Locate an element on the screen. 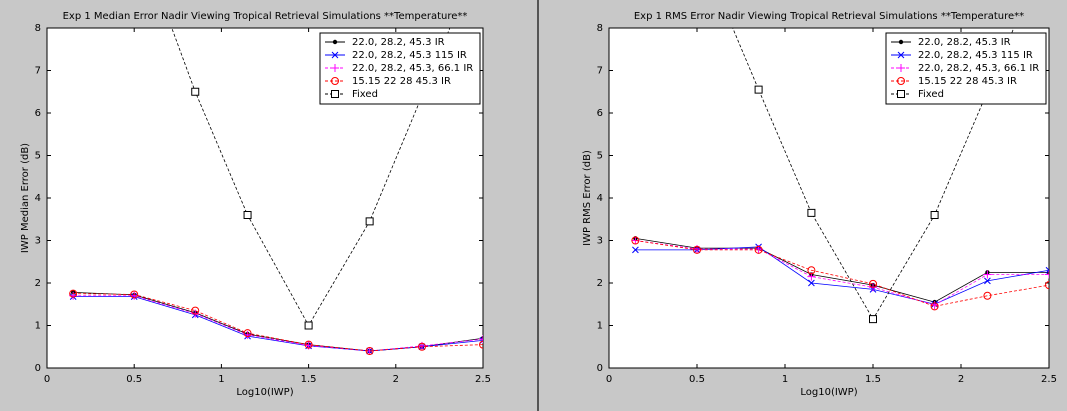 The height and width of the screenshot is (411, 1067). y-axis-label: IWP RMS Error (dB) is located at coordinates (587, 198).